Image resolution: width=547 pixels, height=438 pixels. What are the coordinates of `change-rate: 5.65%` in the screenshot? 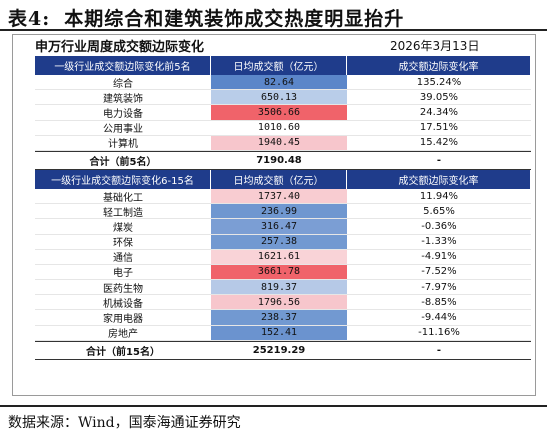 It's located at (439, 211).